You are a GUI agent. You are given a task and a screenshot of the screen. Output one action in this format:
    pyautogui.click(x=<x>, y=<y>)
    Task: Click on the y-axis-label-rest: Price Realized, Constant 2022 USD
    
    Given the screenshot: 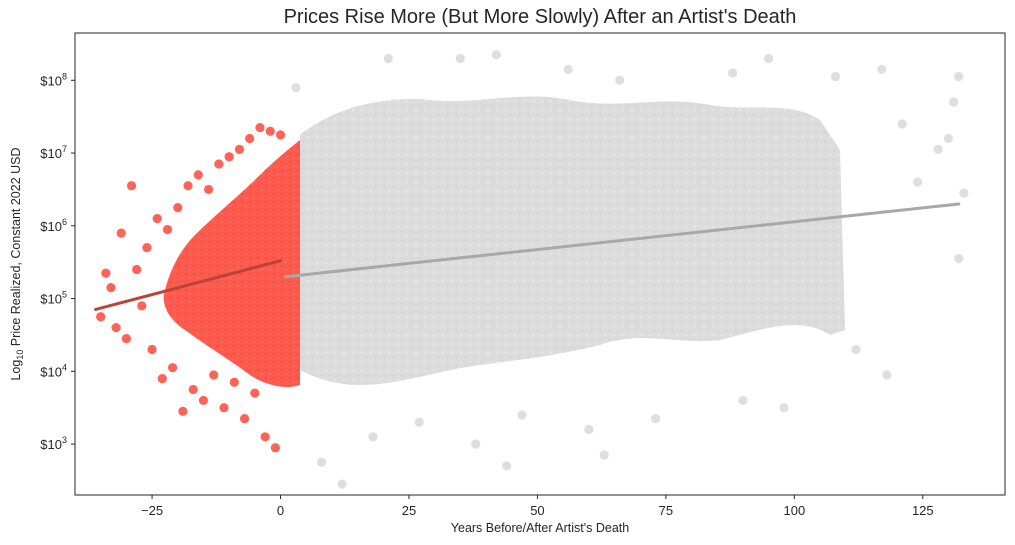 What is the action you would take?
    pyautogui.click(x=16, y=248)
    